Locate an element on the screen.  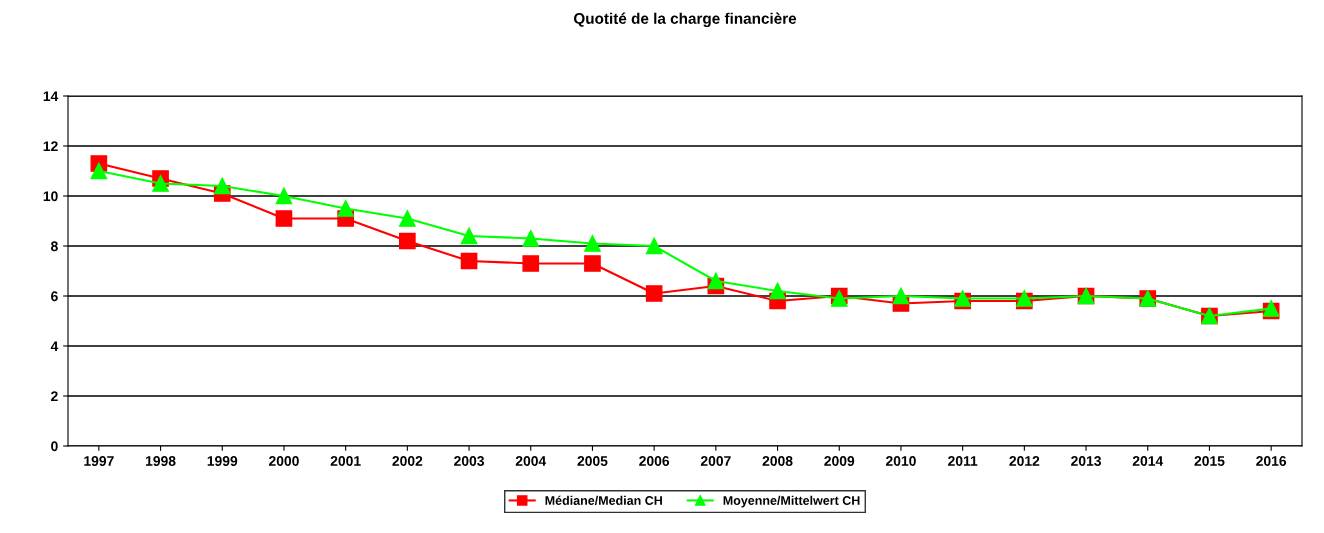
y-tick-label: 2 is located at coordinates (54, 396).